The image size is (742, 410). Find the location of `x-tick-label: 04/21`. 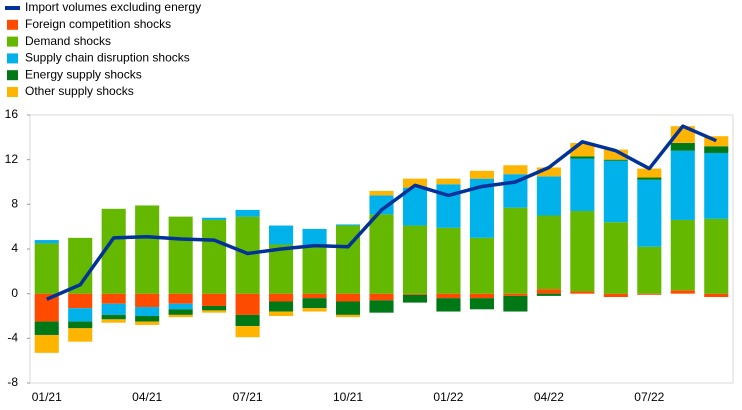

x-tick-label: 04/21 is located at coordinates (147, 397).